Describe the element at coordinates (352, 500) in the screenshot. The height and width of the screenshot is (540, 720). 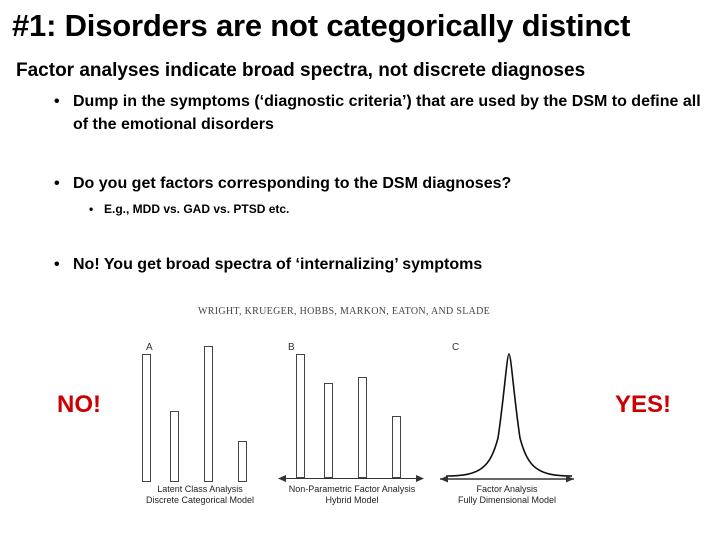
I see `panel-b-caption-model: Hybrid Model` at that location.